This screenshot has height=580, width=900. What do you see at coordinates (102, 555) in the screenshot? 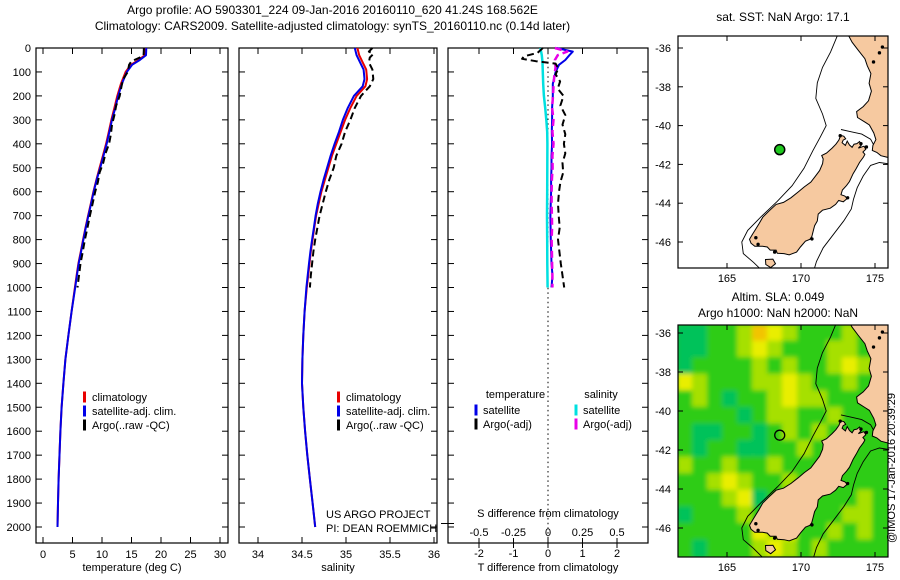
I see `svg-text: 10` at bounding box center [102, 555].